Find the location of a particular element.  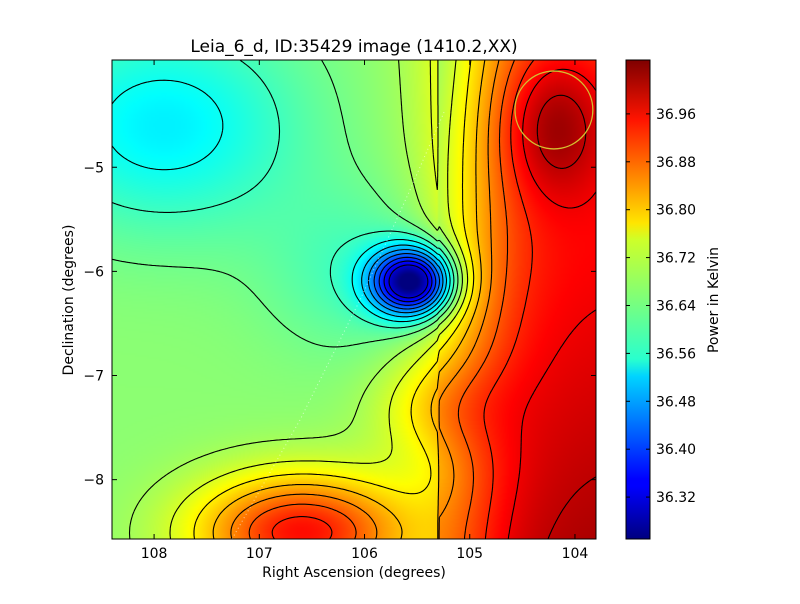

marker-circle is located at coordinates (554, 110).